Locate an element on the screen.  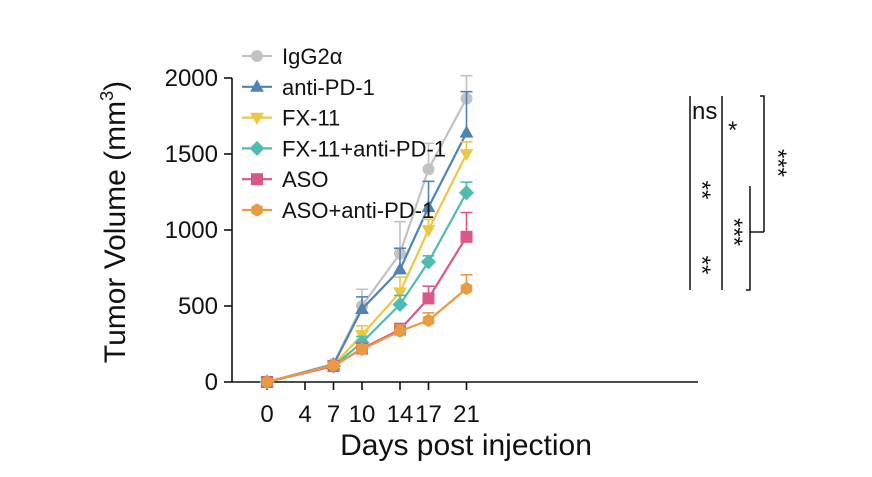
sig-label-star-1: * is located at coordinates (732, 130).